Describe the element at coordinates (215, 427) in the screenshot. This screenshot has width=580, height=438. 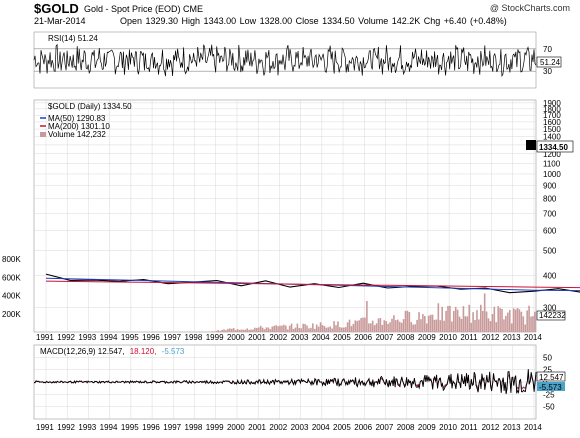
I see `year-label: 1999` at that location.